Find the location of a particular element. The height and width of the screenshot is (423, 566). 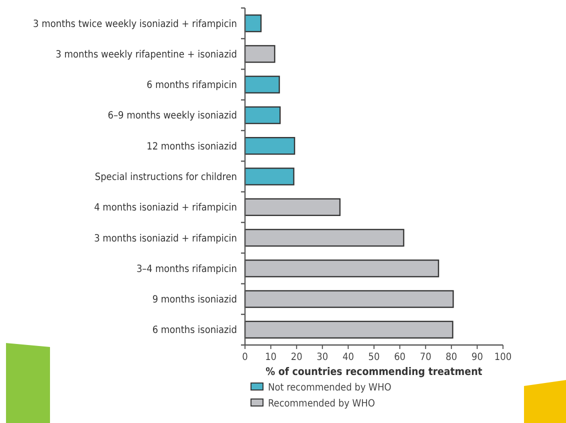

x-tick-label: 10 is located at coordinates (271, 357).